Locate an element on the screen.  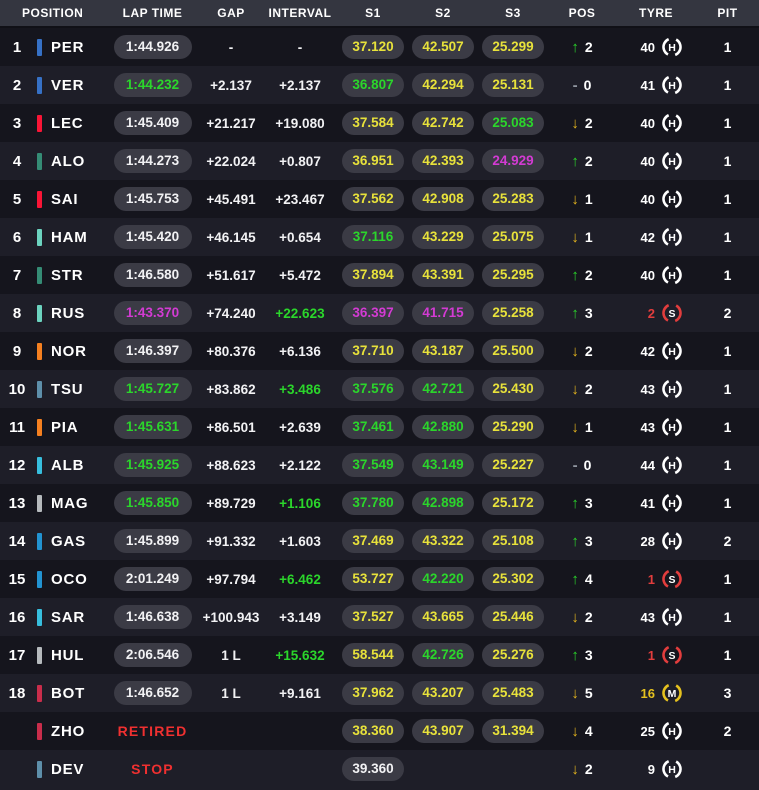
position-number: 11 is located at coordinates (17, 427).